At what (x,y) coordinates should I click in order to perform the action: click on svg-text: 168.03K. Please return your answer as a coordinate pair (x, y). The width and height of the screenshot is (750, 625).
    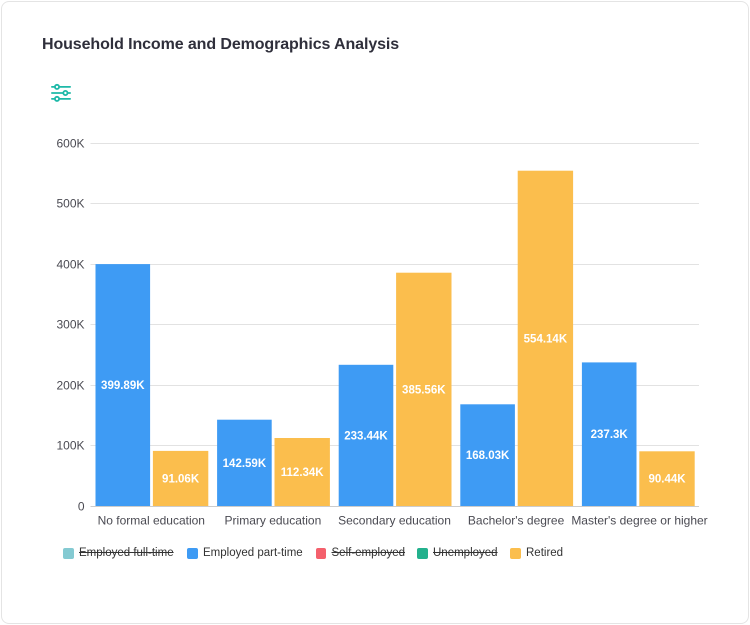
    Looking at the image, I should click on (488, 456).